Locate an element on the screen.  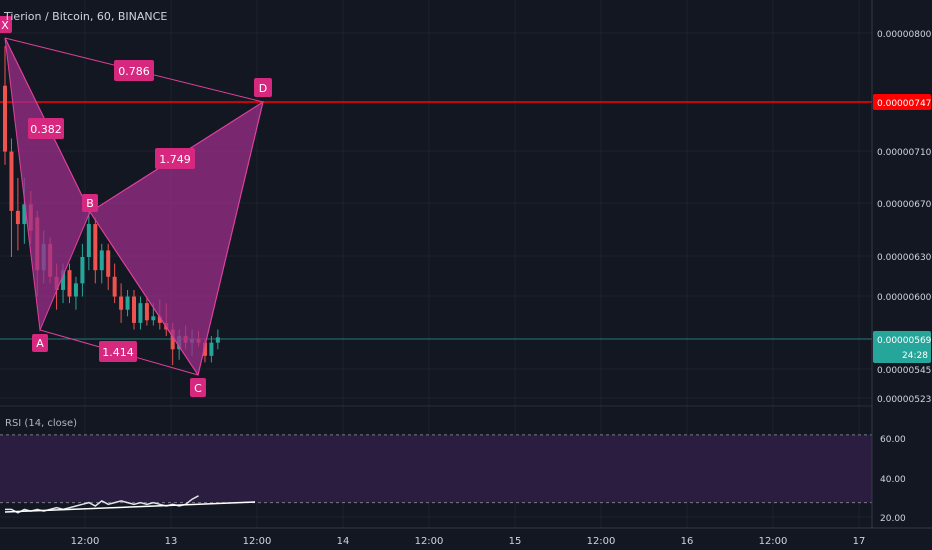
rsi-tick: 60.00 is located at coordinates (893, 440).